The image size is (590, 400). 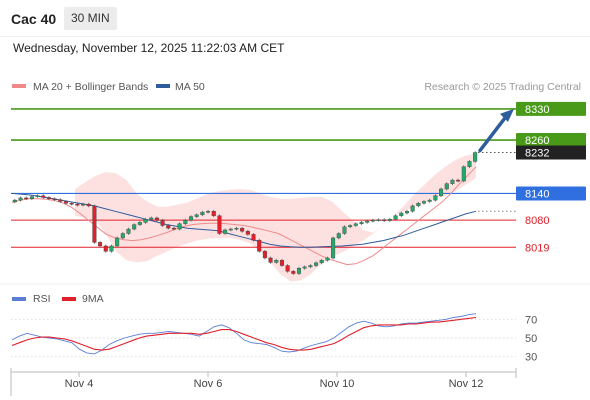 I want to click on forecast-arrow, so click(x=496, y=130).